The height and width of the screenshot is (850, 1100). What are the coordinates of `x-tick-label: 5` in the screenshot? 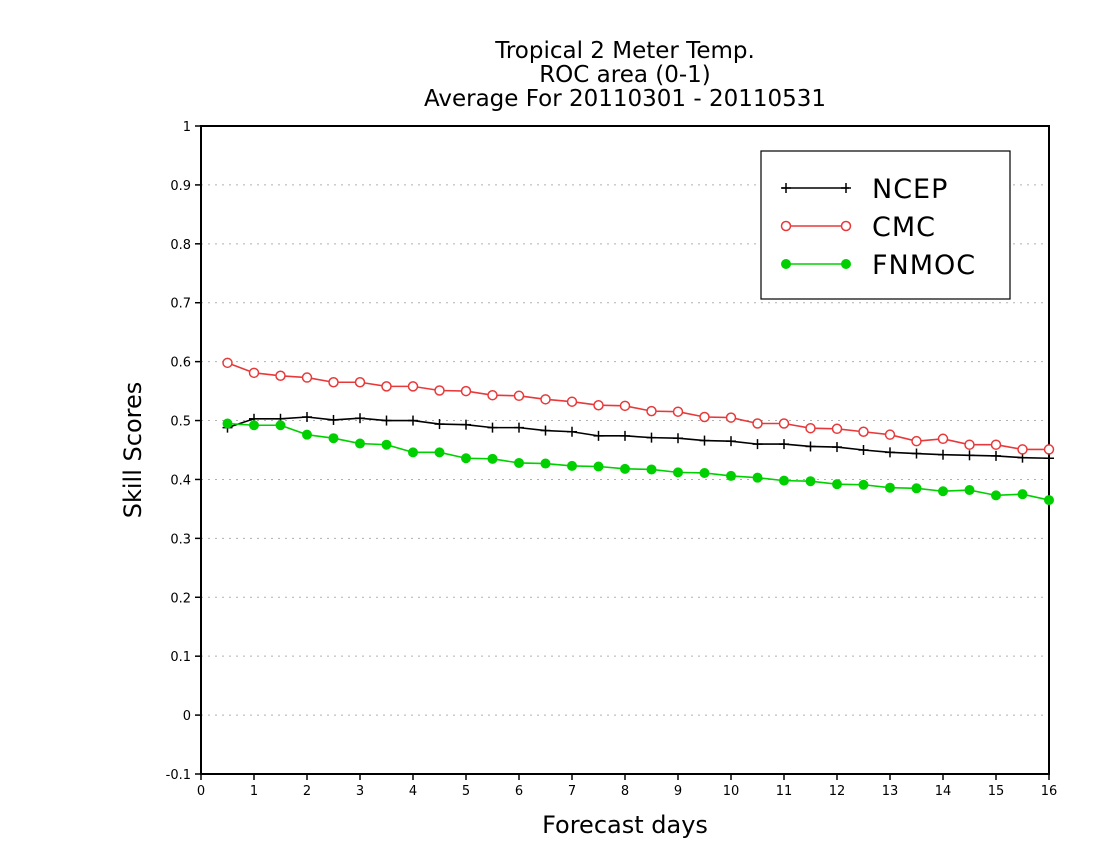 It's located at (466, 791).